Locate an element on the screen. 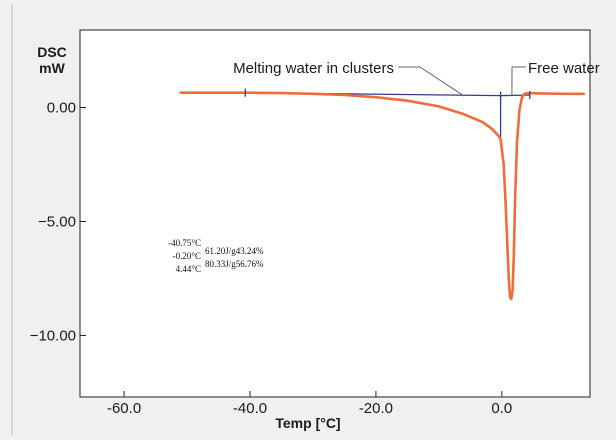 This screenshot has width=616, height=440. baseline-line is located at coordinates (515, 95).